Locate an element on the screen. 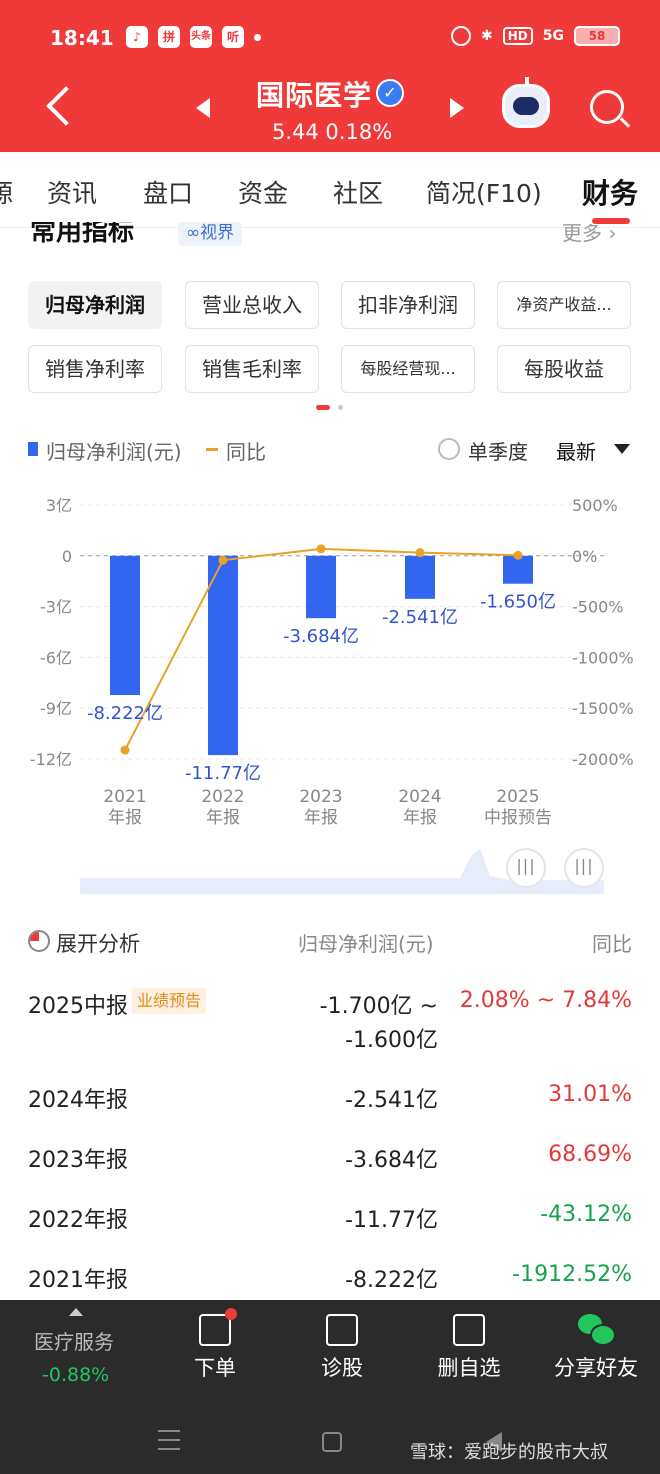 The width and height of the screenshot is (660, 1474). row-yoy: -43.12% is located at coordinates (586, 1214).